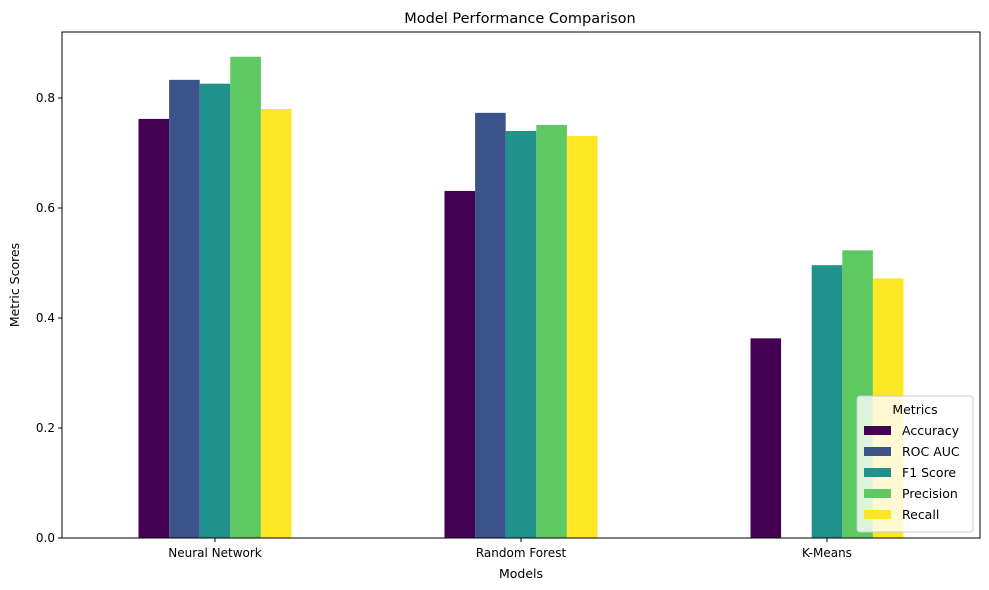 The image size is (989, 590). I want to click on bar-roc-auc-random-forest, so click(490, 325).